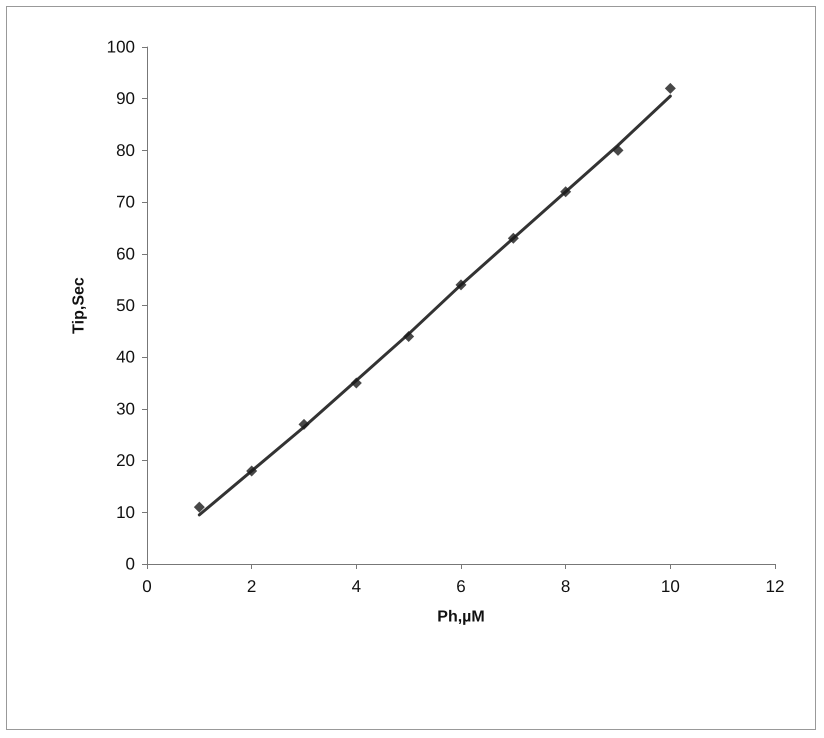 The height and width of the screenshot is (738, 824). I want to click on x-tick-label: 12, so click(775, 586).